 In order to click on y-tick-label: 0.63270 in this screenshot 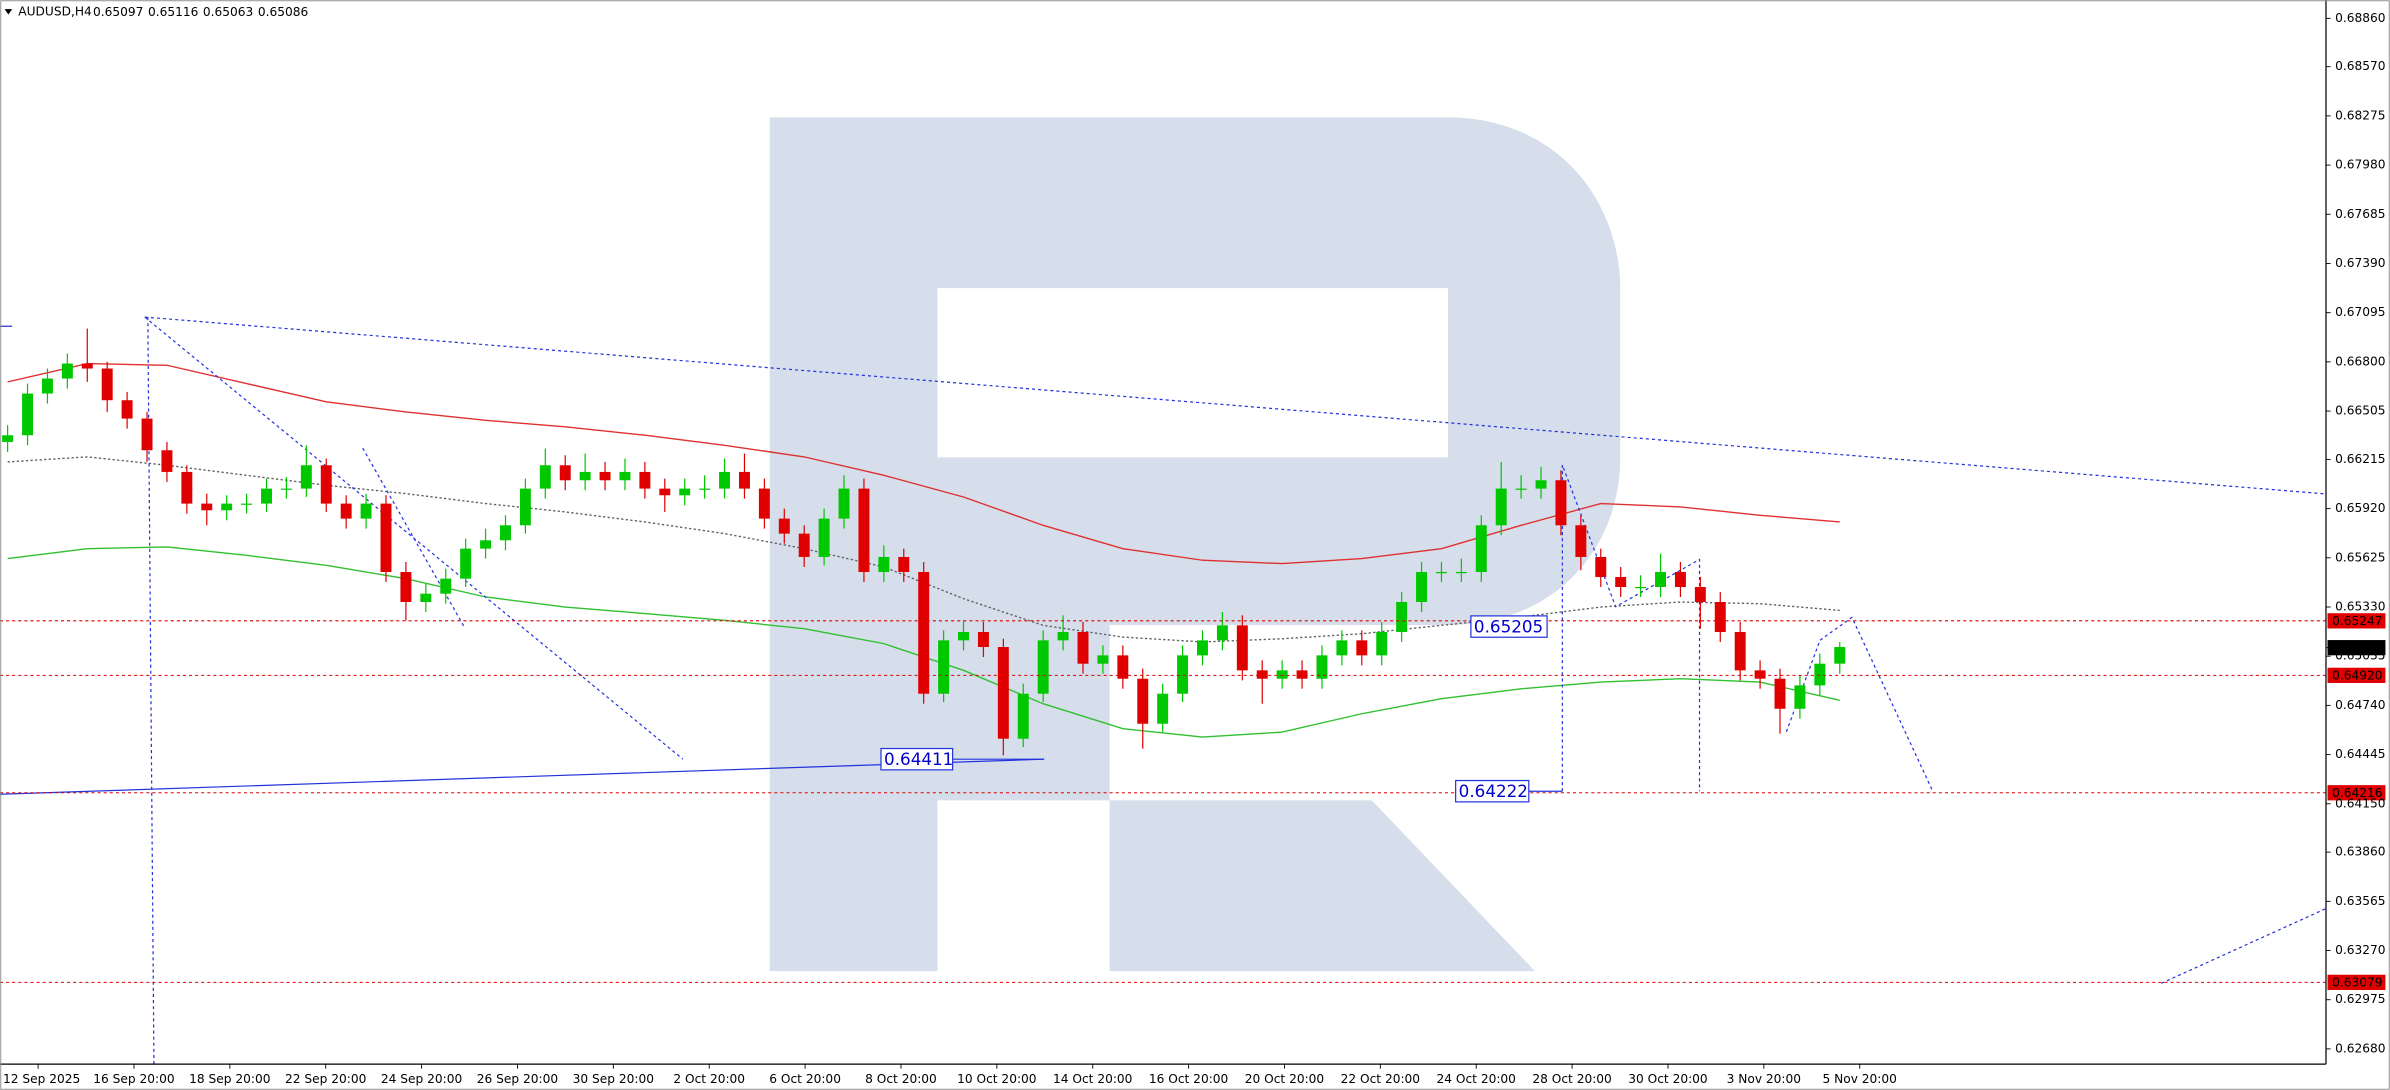, I will do `click(2360, 950)`.